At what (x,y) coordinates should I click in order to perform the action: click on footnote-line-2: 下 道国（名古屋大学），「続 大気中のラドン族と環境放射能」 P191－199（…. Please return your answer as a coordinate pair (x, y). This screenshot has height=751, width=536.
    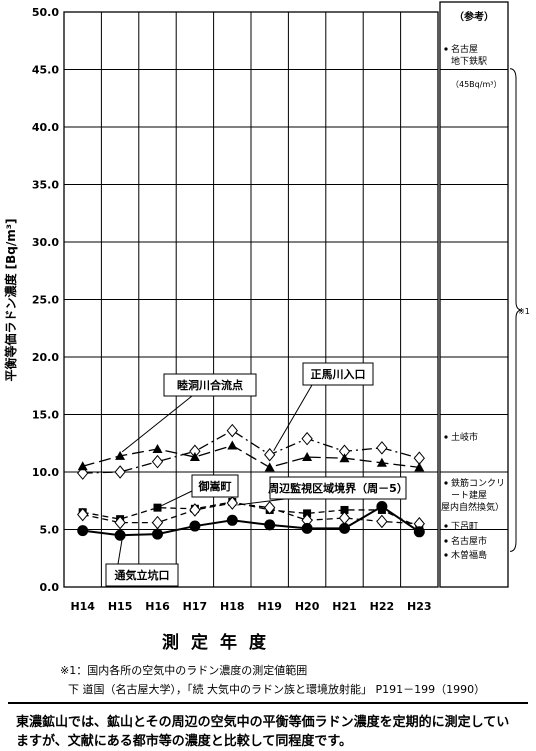
    Looking at the image, I should click on (277, 689).